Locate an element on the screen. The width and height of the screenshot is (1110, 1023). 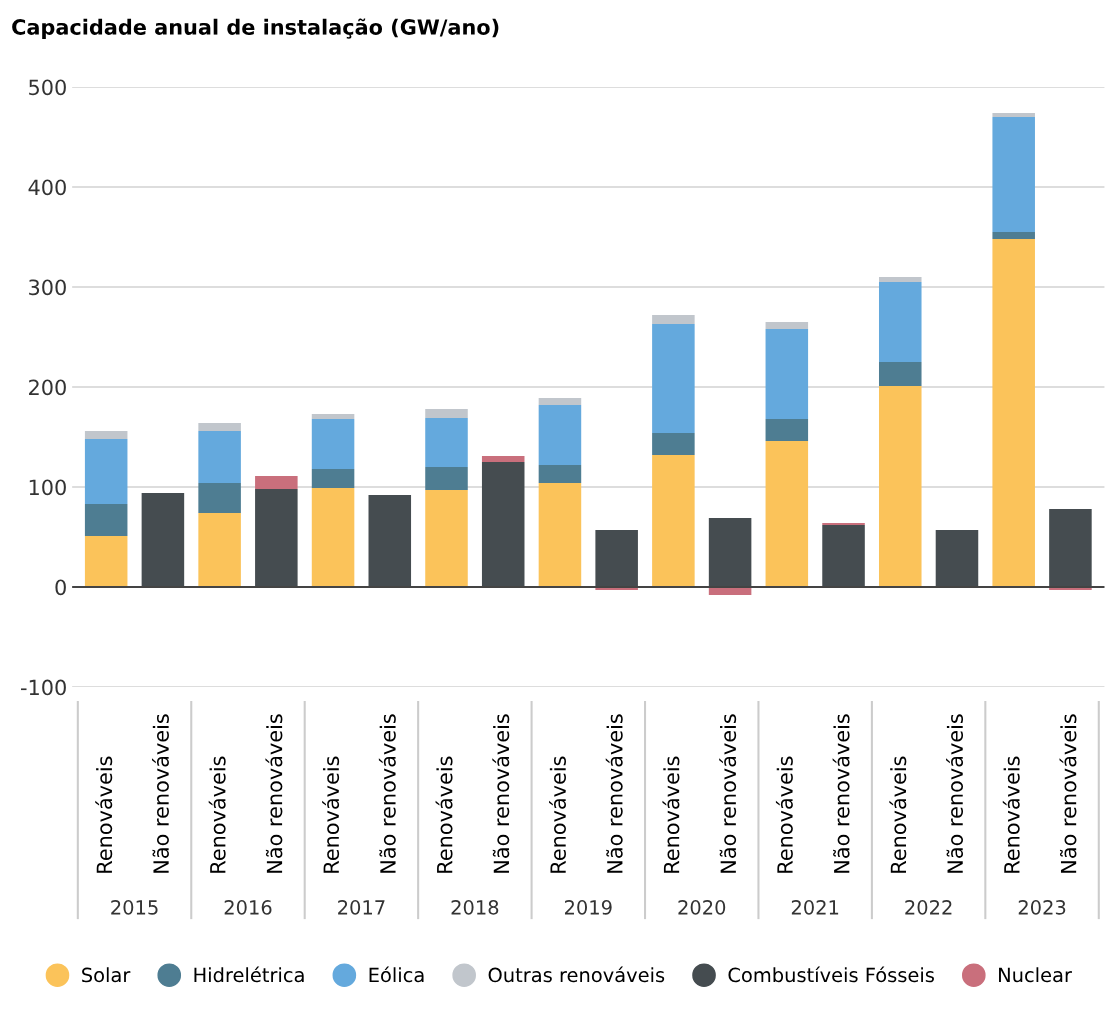
y-tick-label: 0 is located at coordinates (60, 587).